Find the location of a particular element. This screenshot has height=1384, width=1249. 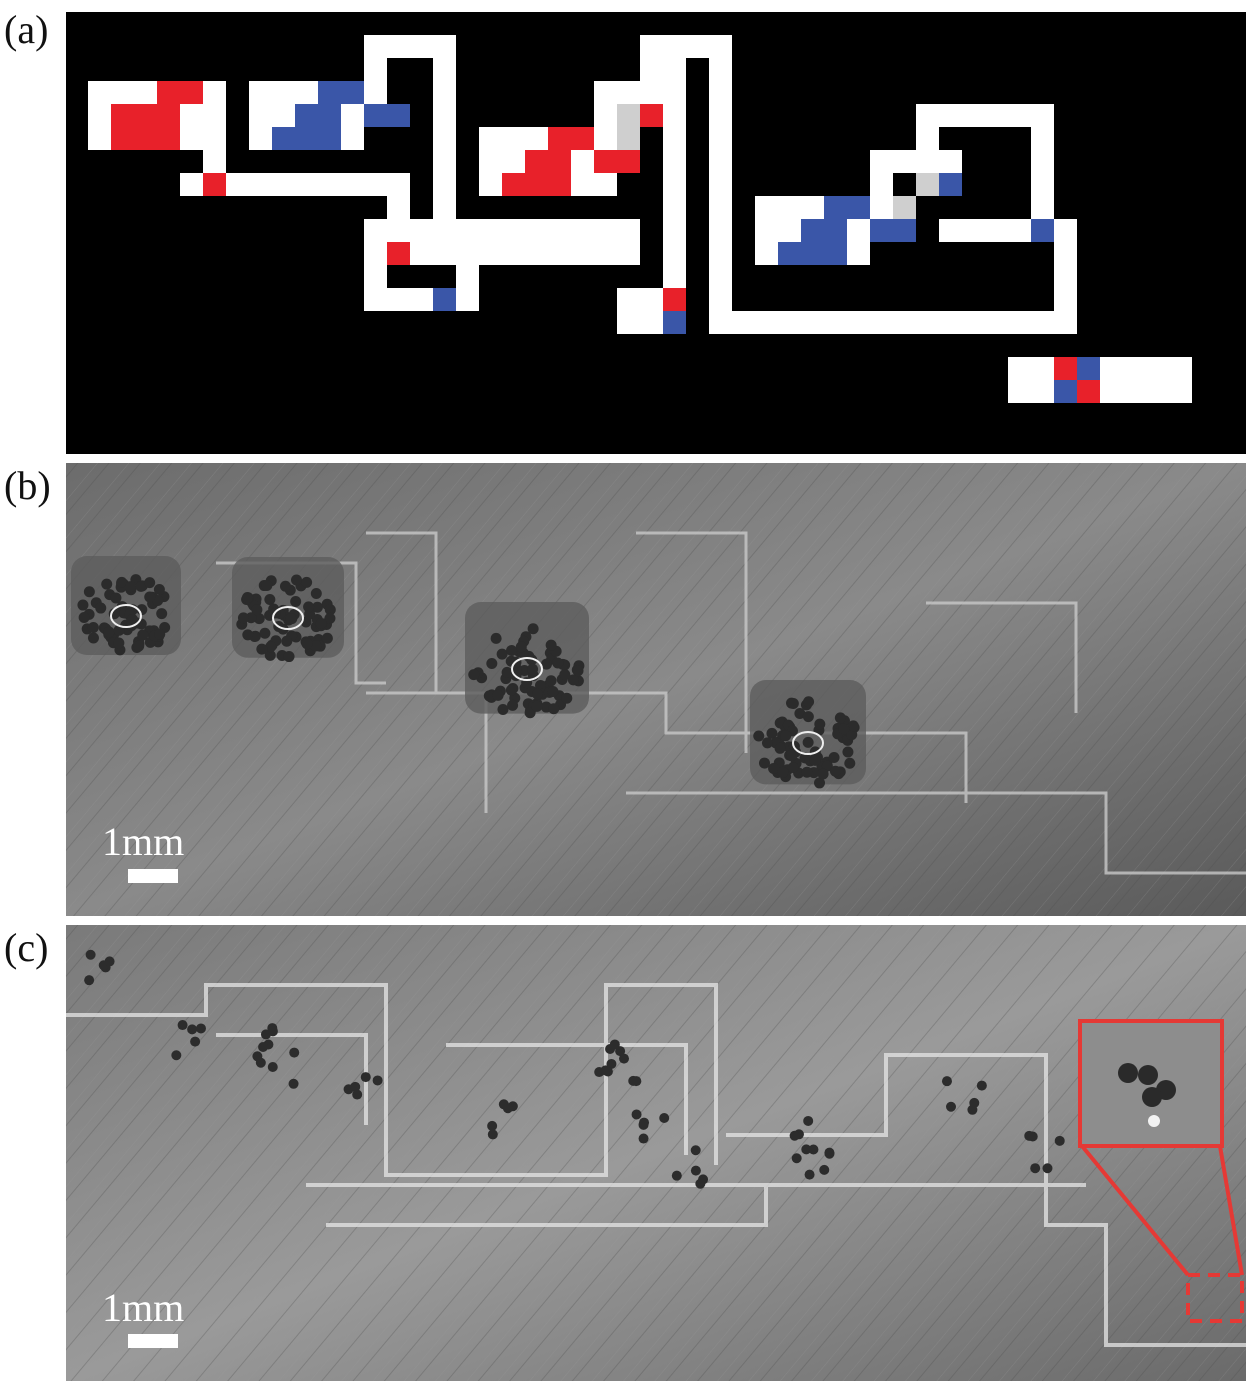

scale-label-b: 1mm is located at coordinates (143, 841).